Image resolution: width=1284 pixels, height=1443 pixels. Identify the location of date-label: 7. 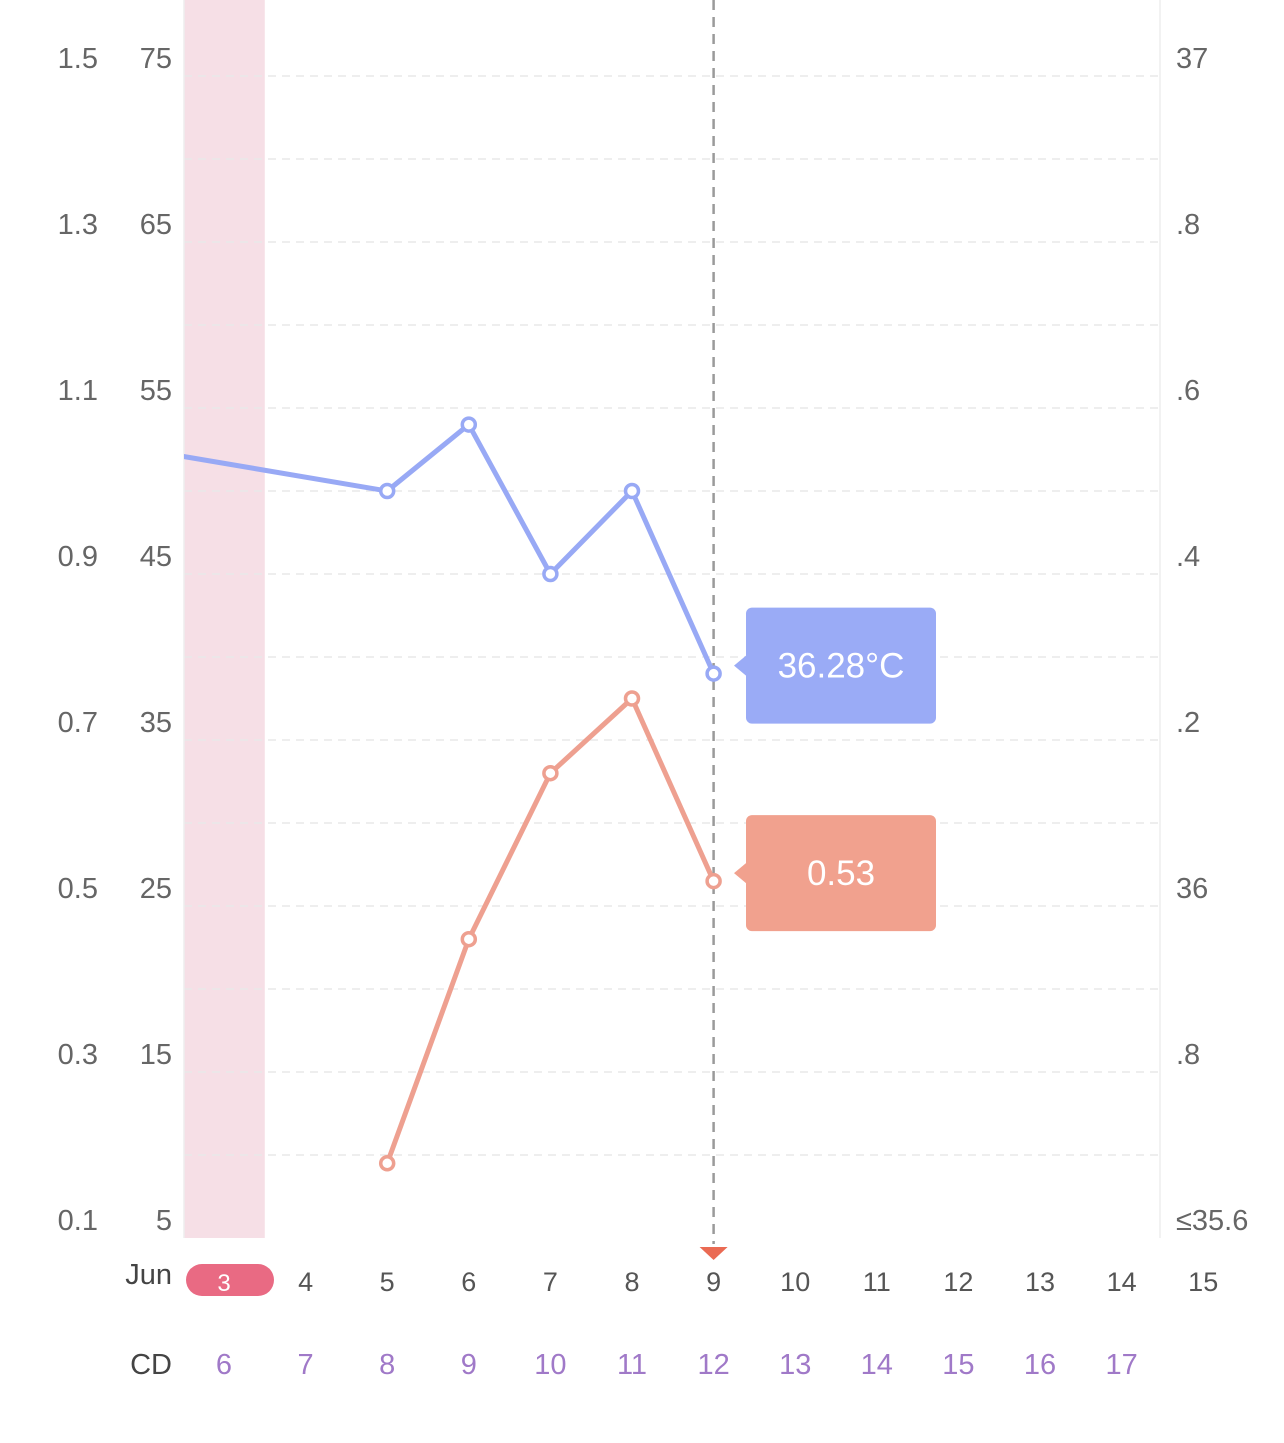
(550, 1282).